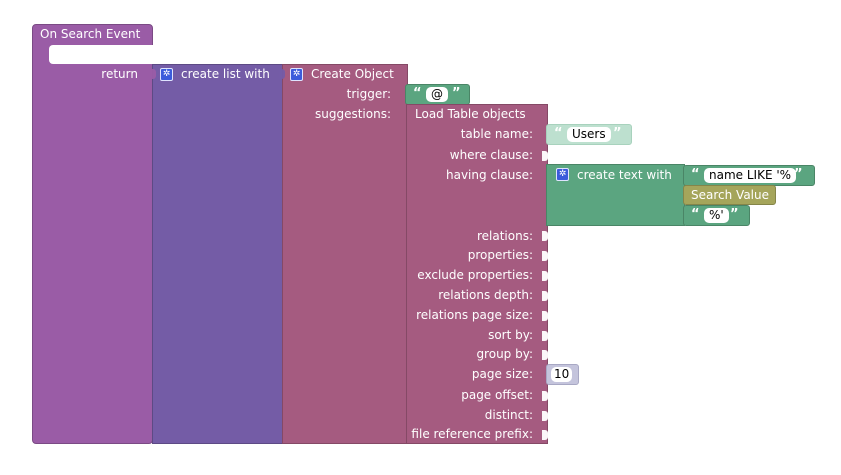  What do you see at coordinates (500, 255) in the screenshot?
I see `field-properties: properties:` at bounding box center [500, 255].